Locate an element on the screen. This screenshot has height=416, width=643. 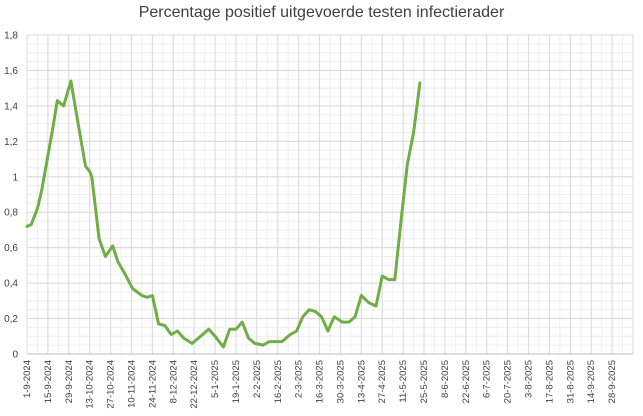
y-tick-label: 0 is located at coordinates (15, 355).